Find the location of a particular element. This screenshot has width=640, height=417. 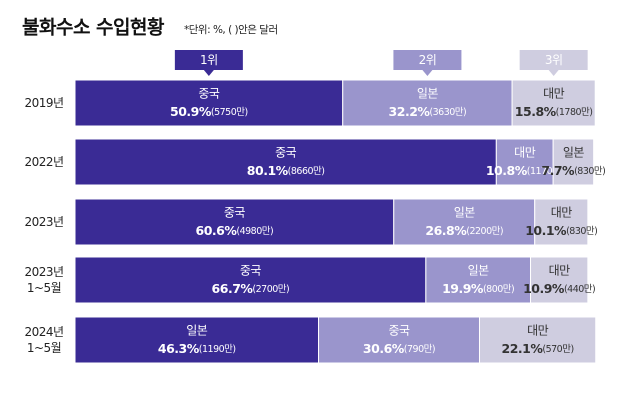

value-percent: 22.1% is located at coordinates (523, 348).